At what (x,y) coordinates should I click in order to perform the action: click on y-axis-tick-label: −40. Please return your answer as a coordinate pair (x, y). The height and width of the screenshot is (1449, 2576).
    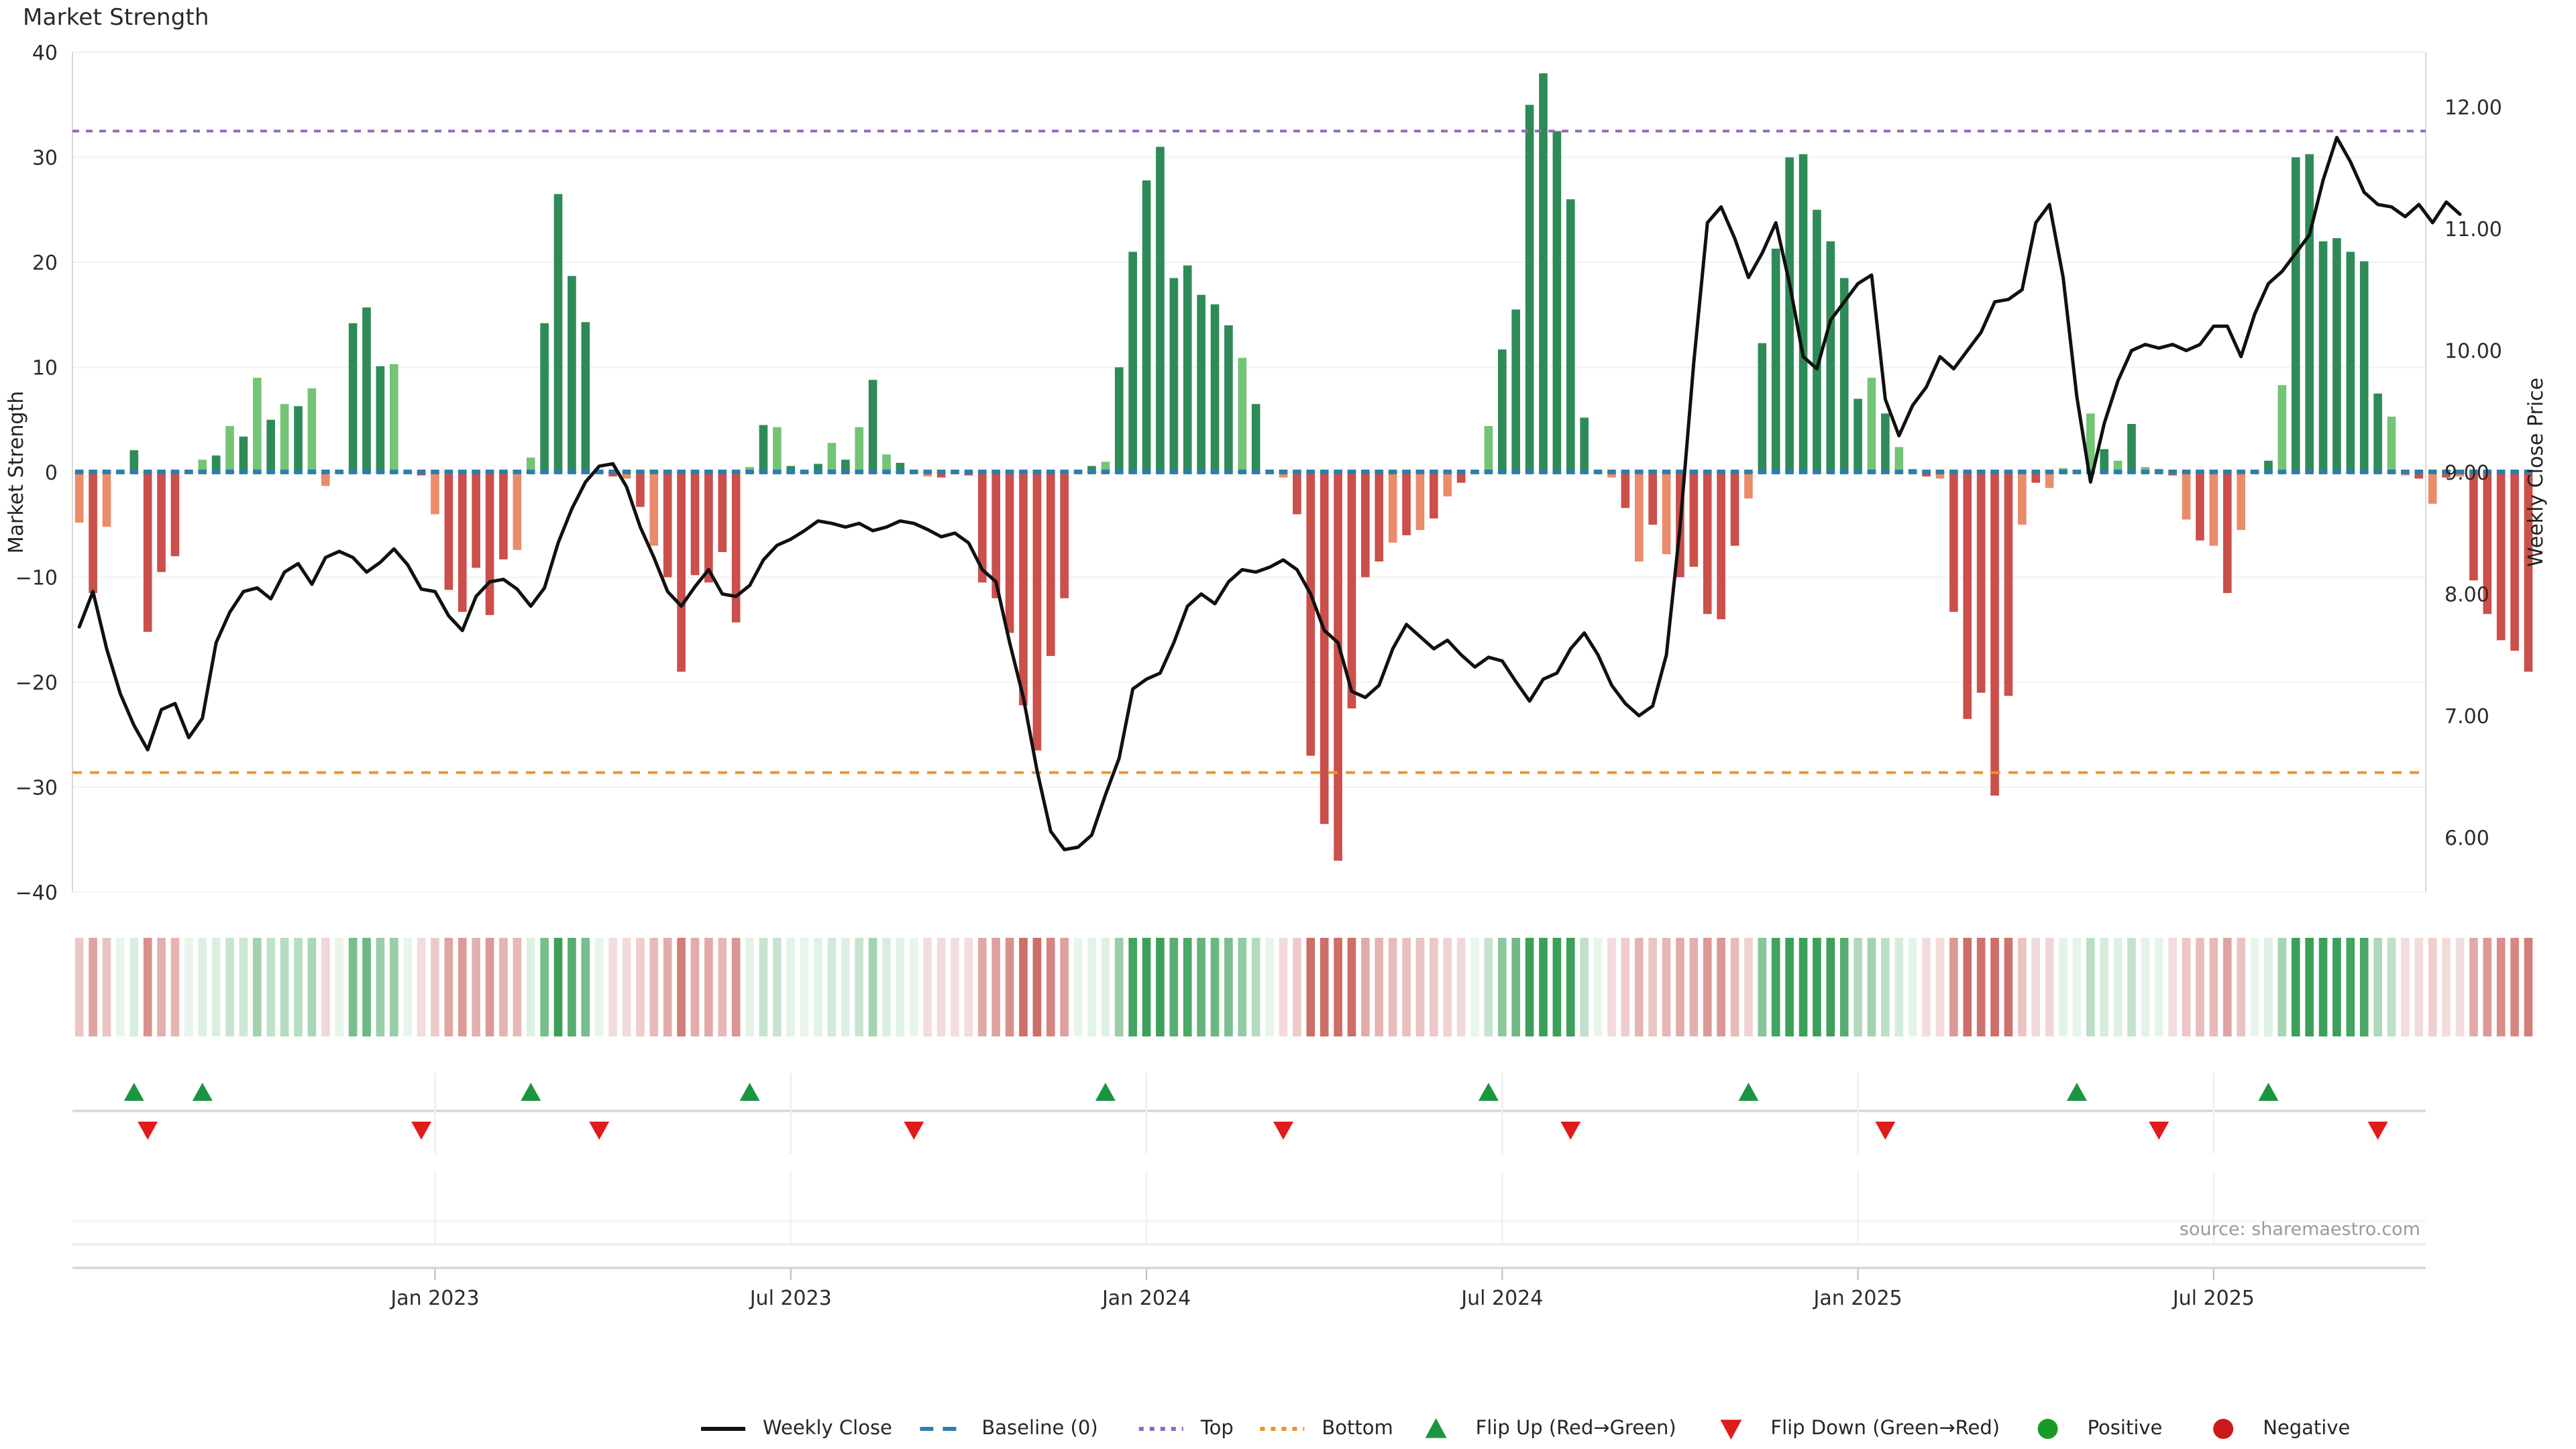
    Looking at the image, I should click on (36, 893).